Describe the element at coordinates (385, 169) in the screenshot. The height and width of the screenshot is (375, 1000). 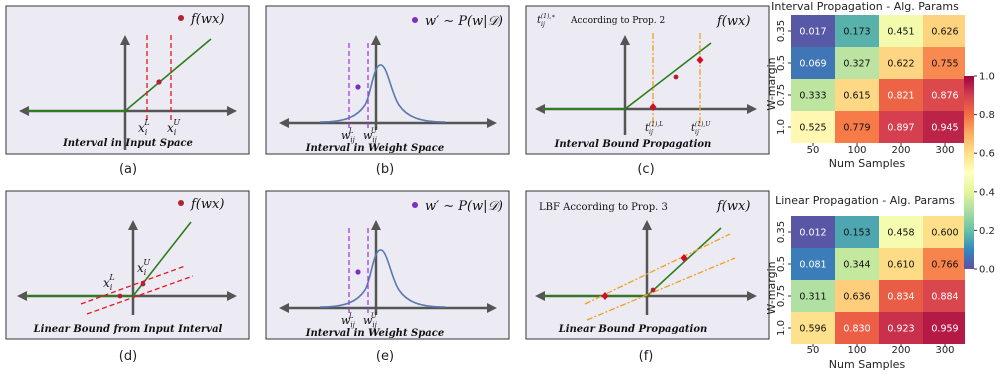
I see `caption-b: (b)` at that location.